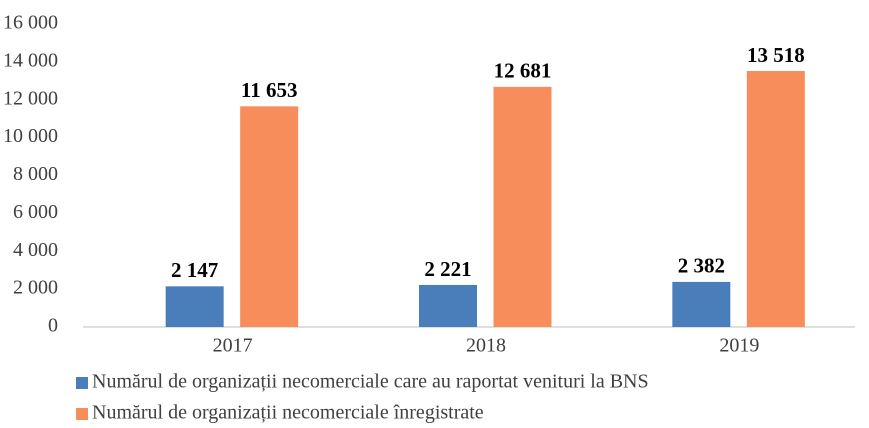  Describe the element at coordinates (701, 266) in the screenshot. I see `data-label: 2 382` at that location.